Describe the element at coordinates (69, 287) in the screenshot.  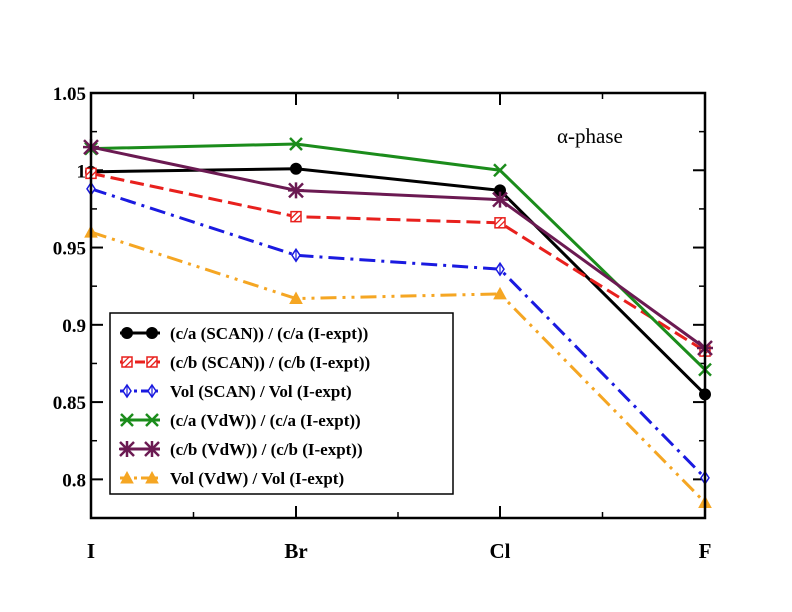
I see `y-tick-labels: 0.8 0.85 0.9 0.95 1 1.05` at that location.